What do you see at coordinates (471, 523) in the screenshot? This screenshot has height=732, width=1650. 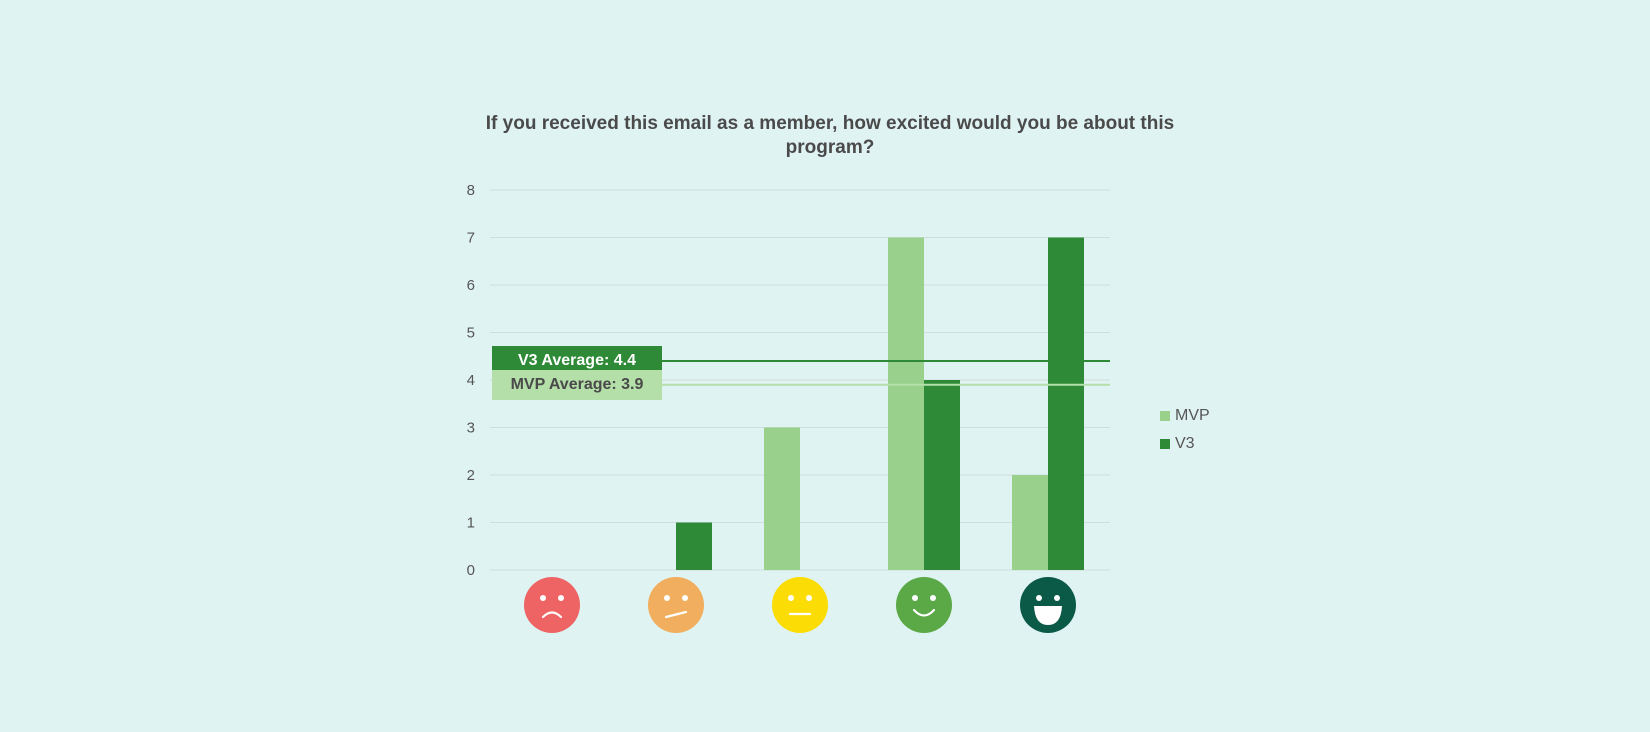 I see `y-tick-label: 1` at bounding box center [471, 523].